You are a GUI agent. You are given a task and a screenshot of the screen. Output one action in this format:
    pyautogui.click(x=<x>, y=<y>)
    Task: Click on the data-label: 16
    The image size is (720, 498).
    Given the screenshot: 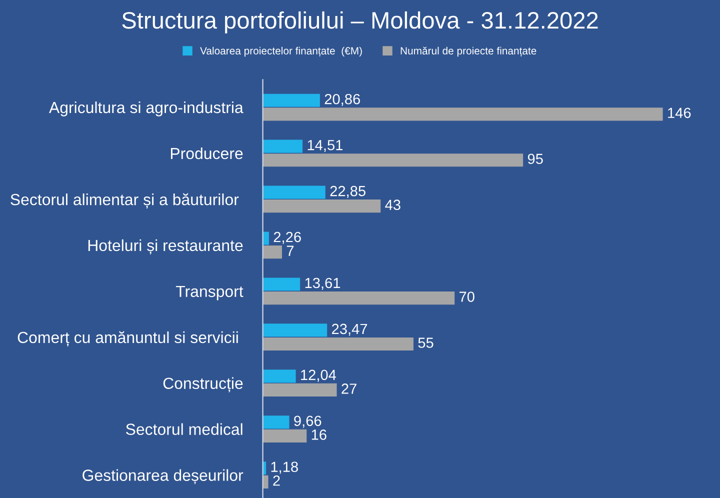 What is the action you would take?
    pyautogui.click(x=319, y=435)
    